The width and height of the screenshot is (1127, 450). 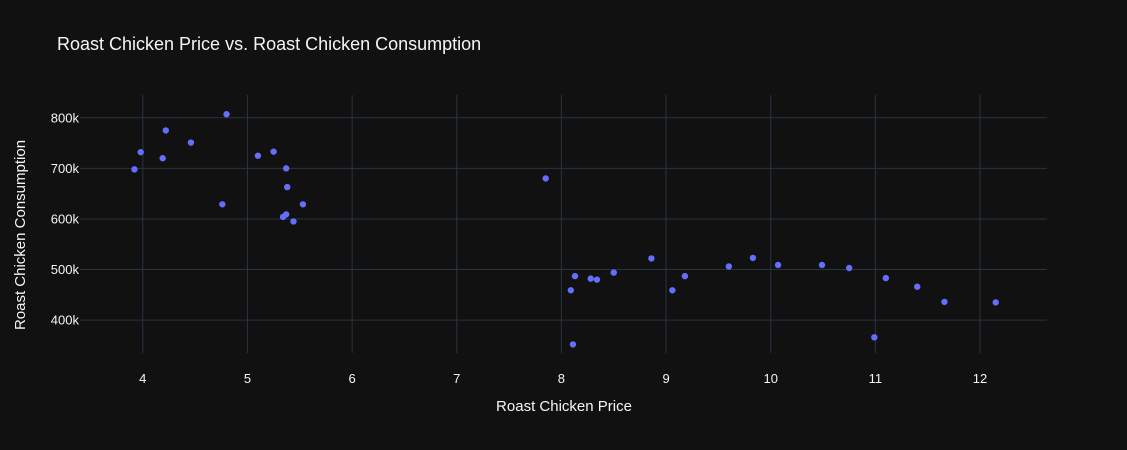 What do you see at coordinates (770, 378) in the screenshot?
I see `x-tick-label: 10` at bounding box center [770, 378].